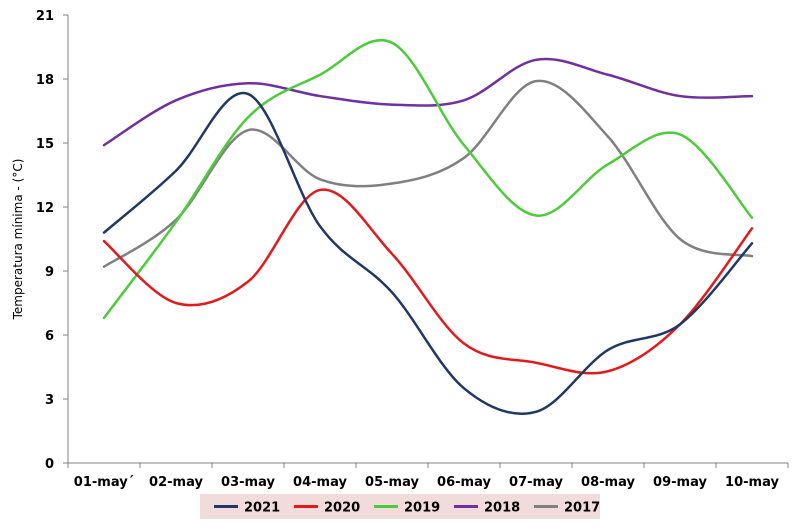  What do you see at coordinates (342, 508) in the screenshot?
I see `legend-label-2020: 2020` at bounding box center [342, 508].